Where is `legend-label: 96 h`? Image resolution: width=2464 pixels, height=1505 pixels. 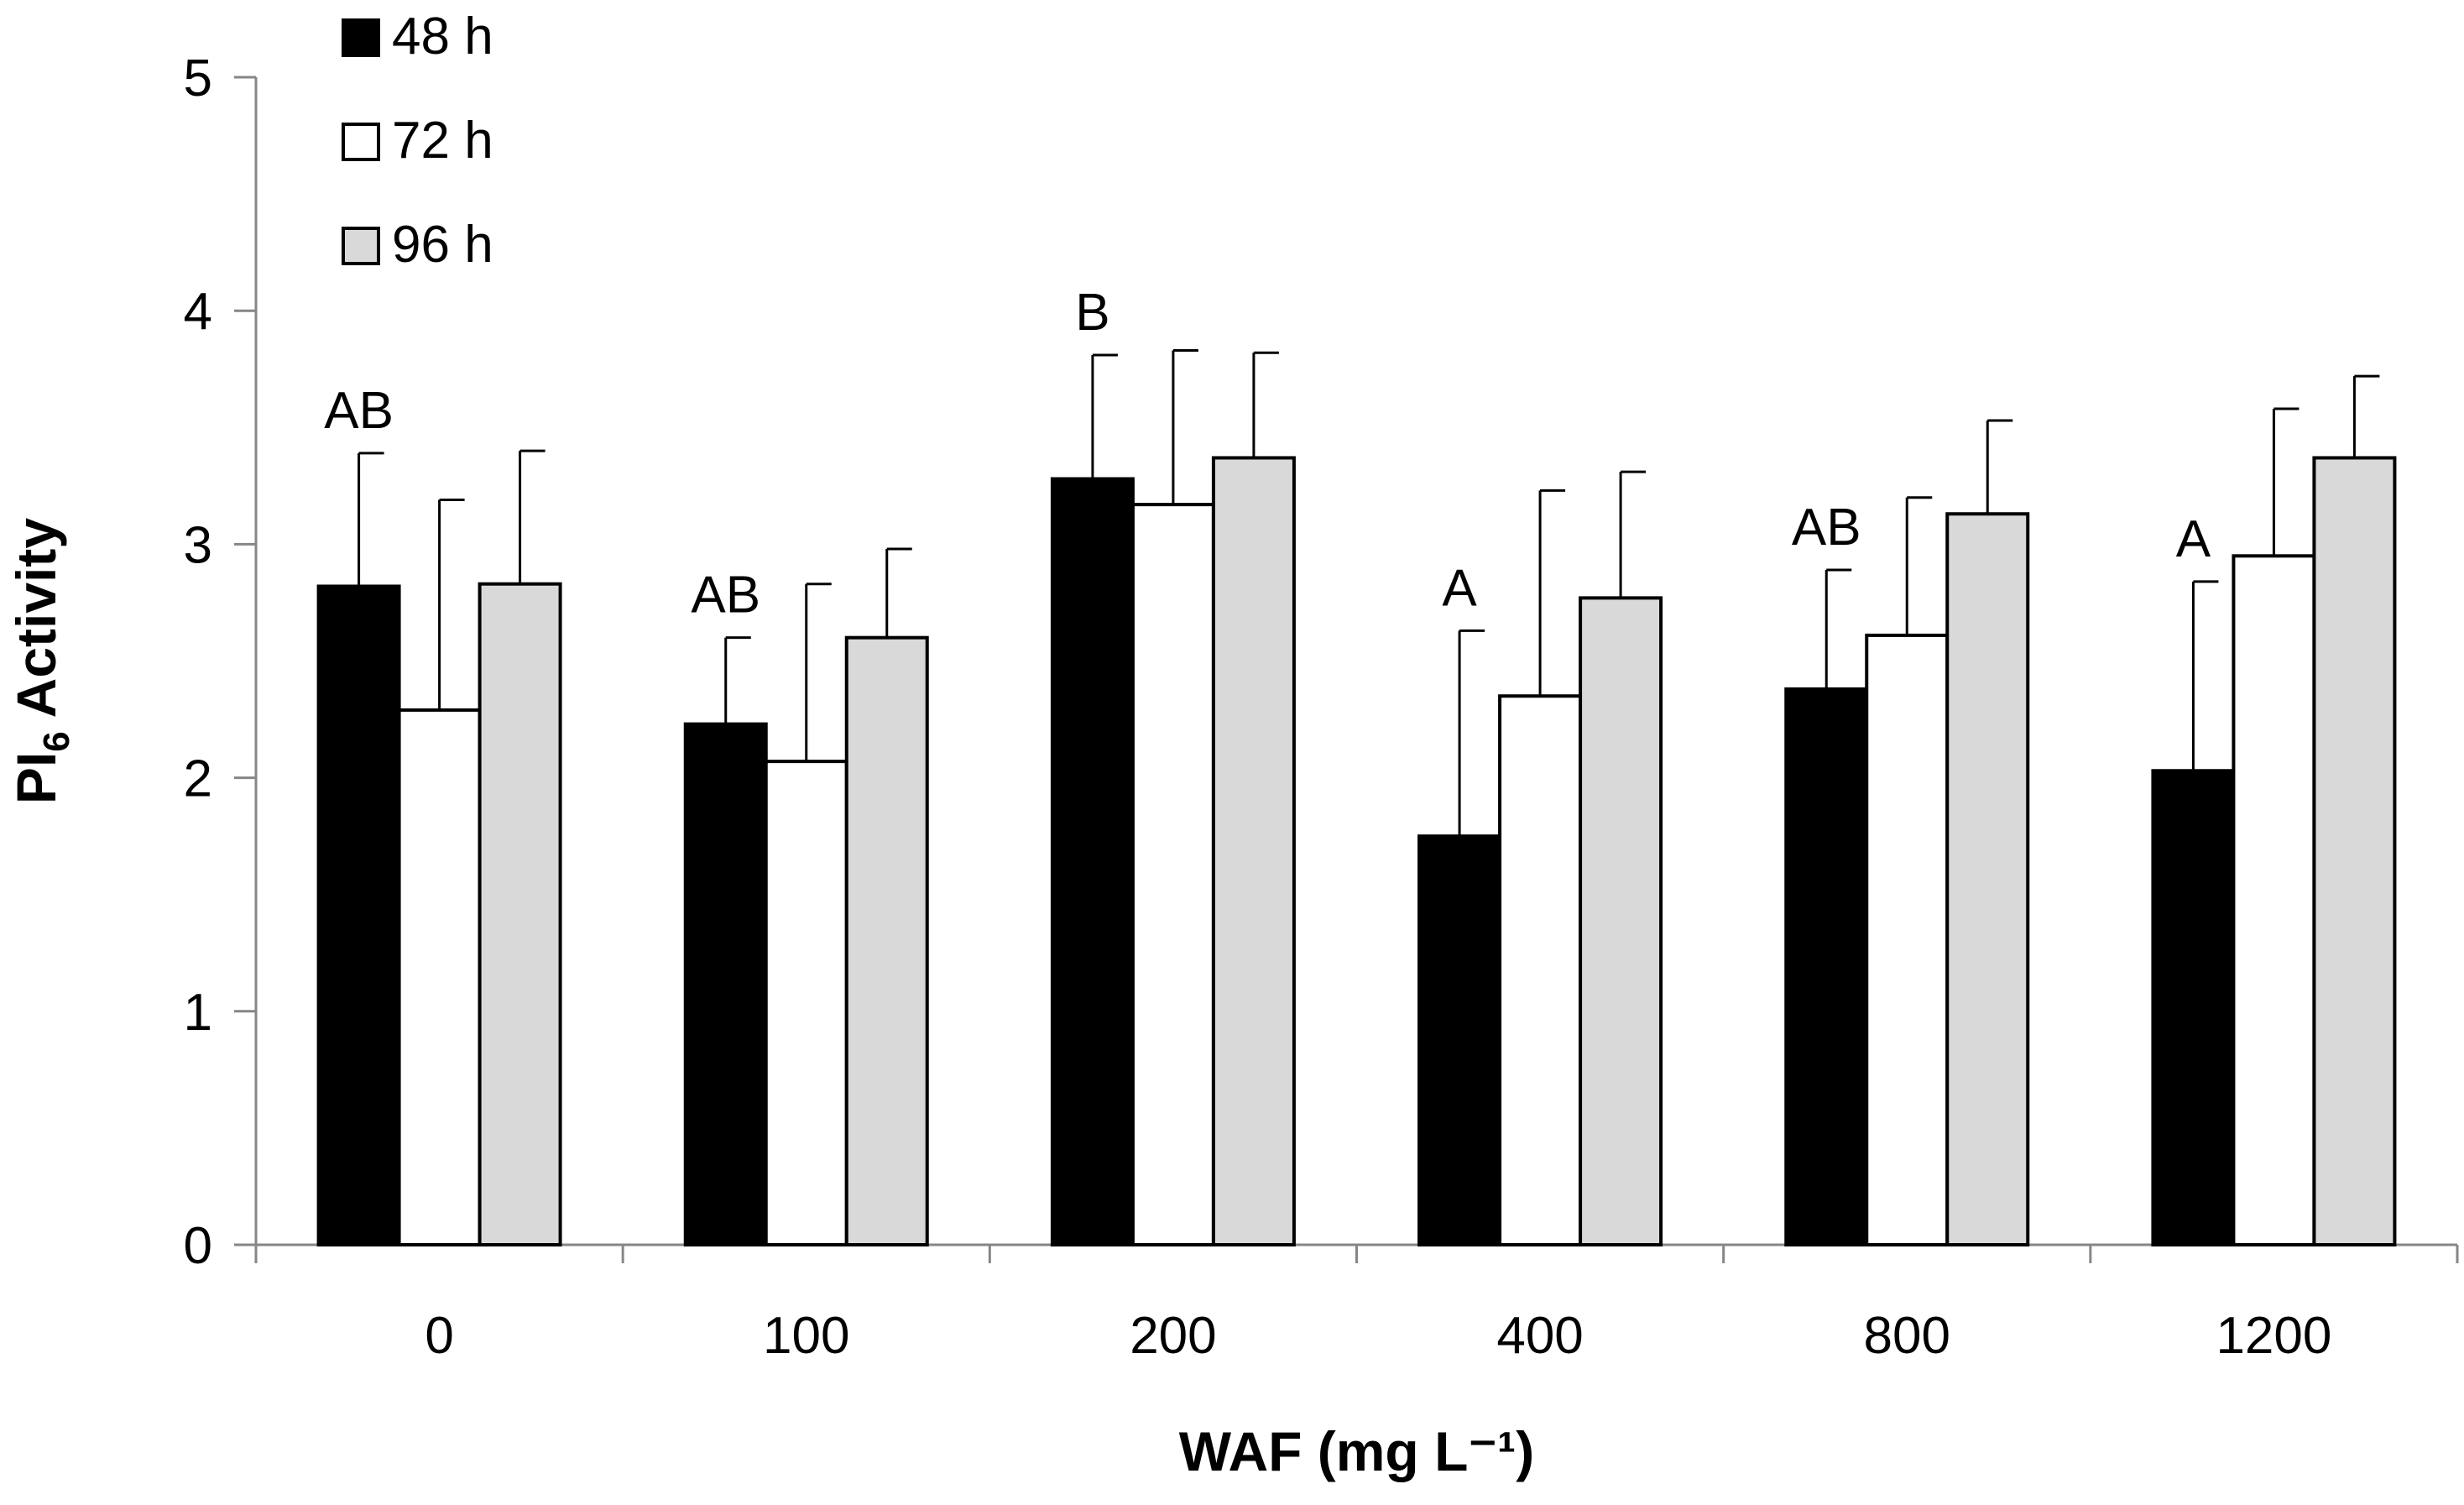
legend-label: 96 h is located at coordinates (442, 245).